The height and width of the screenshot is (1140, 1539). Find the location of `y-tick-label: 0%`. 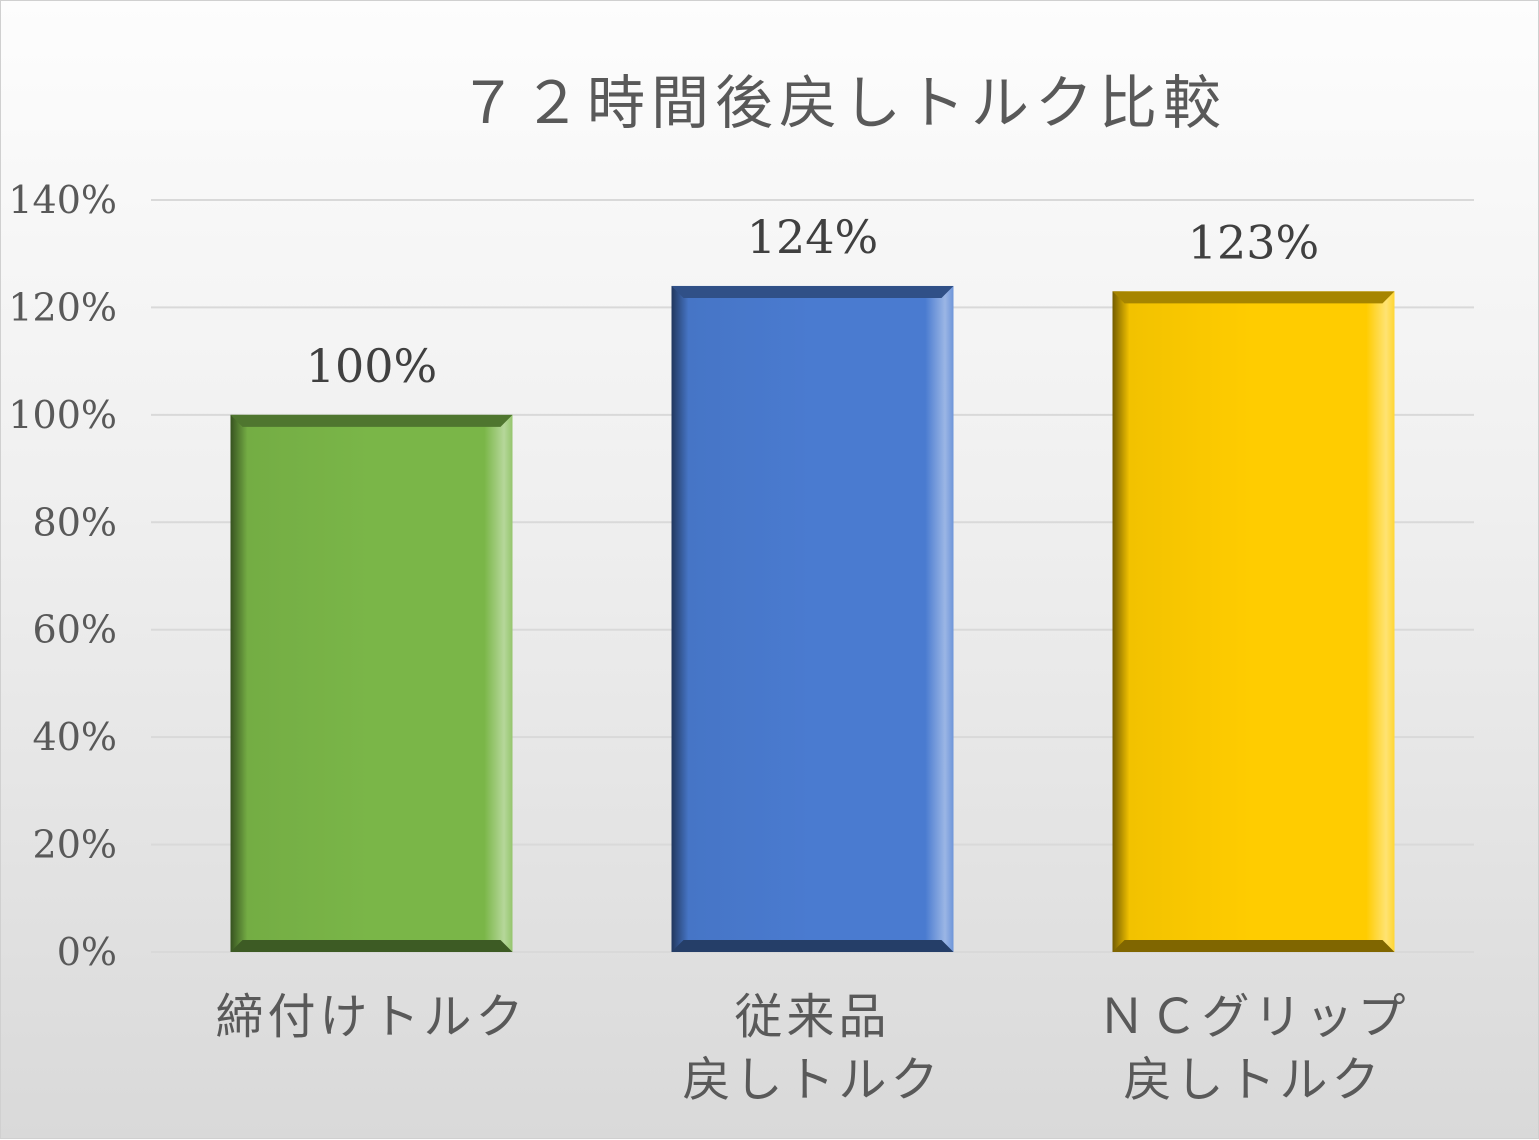

y-tick-label: 0% is located at coordinates (87, 952).